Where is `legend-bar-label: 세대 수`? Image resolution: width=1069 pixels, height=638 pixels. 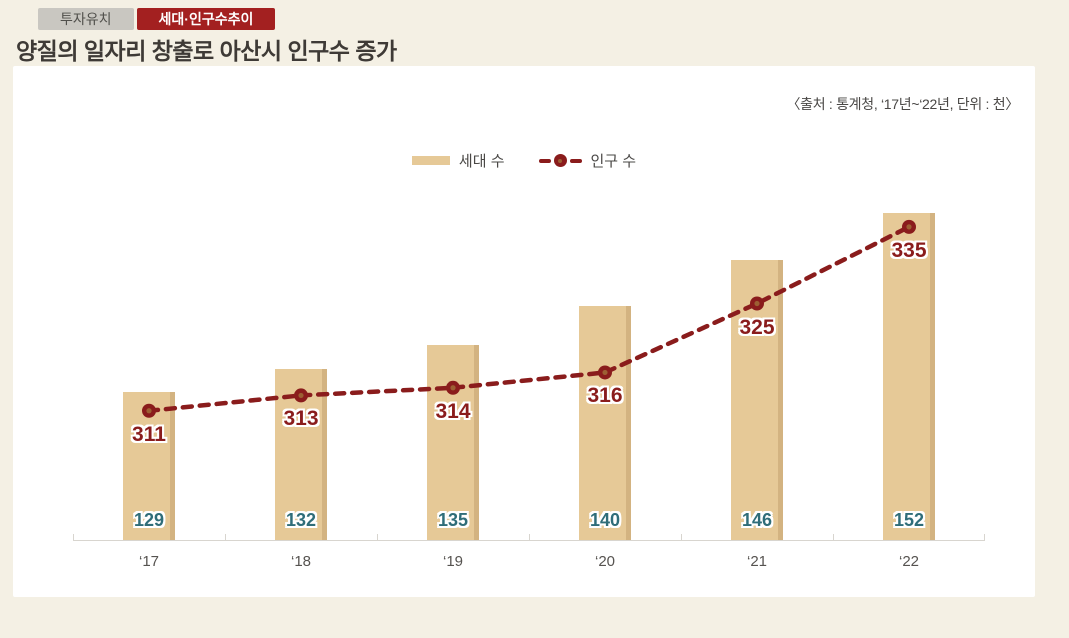
legend-bar-label: 세대 수 is located at coordinates (481, 161).